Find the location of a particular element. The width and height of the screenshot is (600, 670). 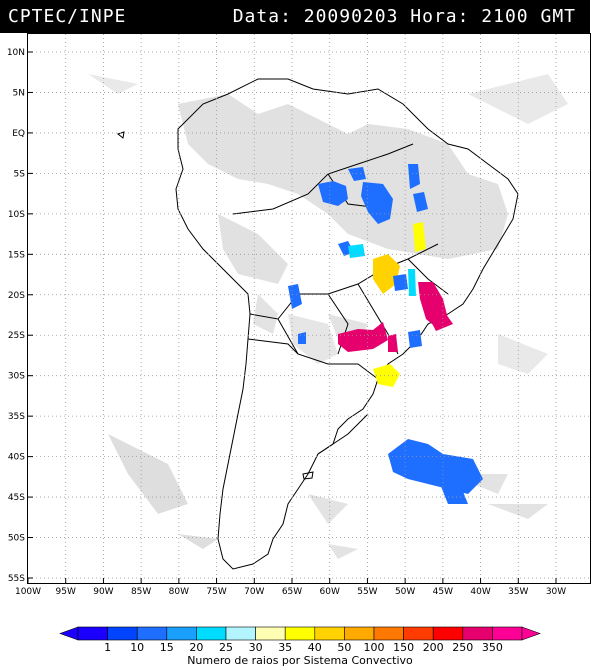

lat-label: 15S is located at coordinates (16, 255).